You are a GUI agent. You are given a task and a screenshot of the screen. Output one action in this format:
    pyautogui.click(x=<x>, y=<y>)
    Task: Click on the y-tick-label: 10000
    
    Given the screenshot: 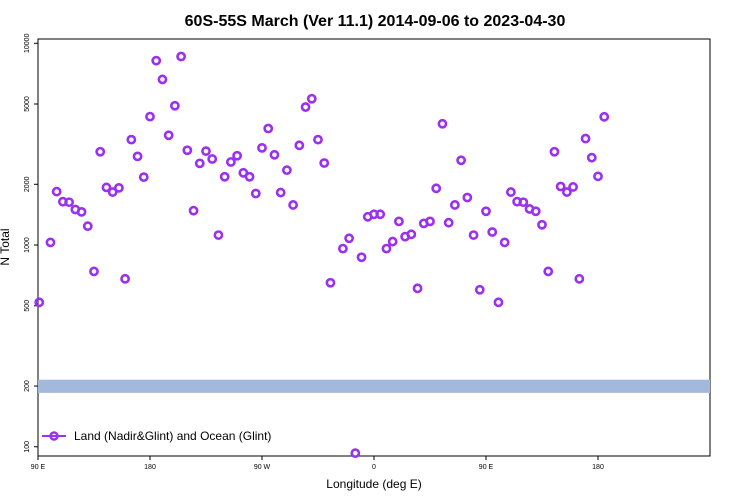 What is the action you would take?
    pyautogui.click(x=27, y=43)
    